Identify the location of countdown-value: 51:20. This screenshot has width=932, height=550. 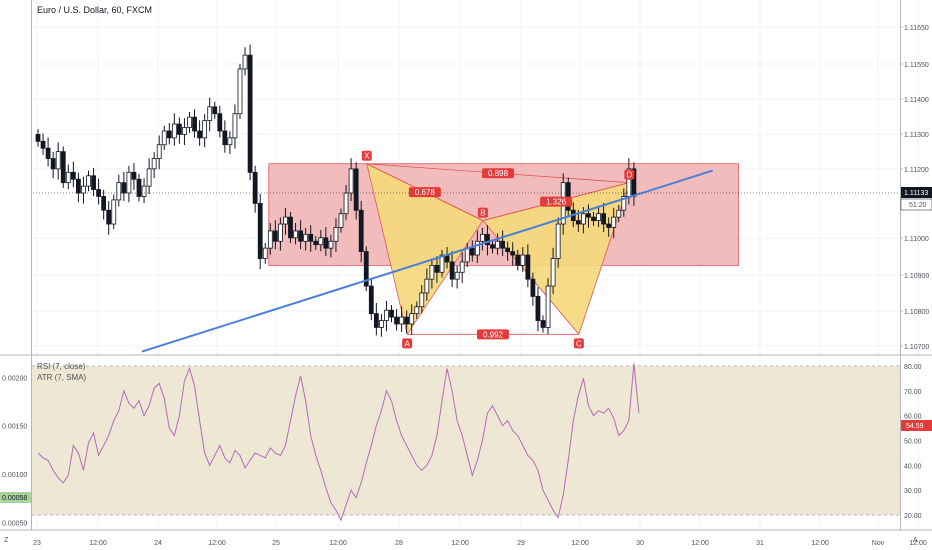
(918, 205).